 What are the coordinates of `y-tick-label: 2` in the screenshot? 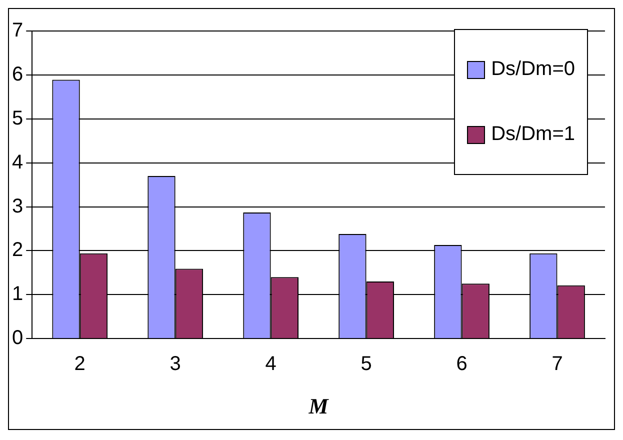 It's located at (18, 250).